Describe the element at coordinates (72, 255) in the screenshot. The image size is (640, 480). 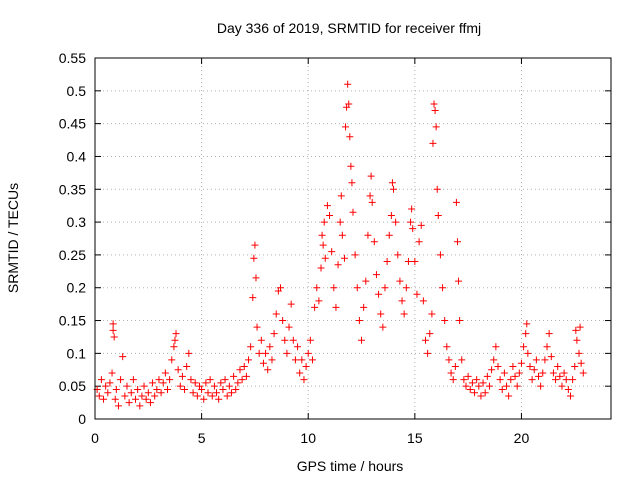
I see `y-tick-label: 0.25` at that location.